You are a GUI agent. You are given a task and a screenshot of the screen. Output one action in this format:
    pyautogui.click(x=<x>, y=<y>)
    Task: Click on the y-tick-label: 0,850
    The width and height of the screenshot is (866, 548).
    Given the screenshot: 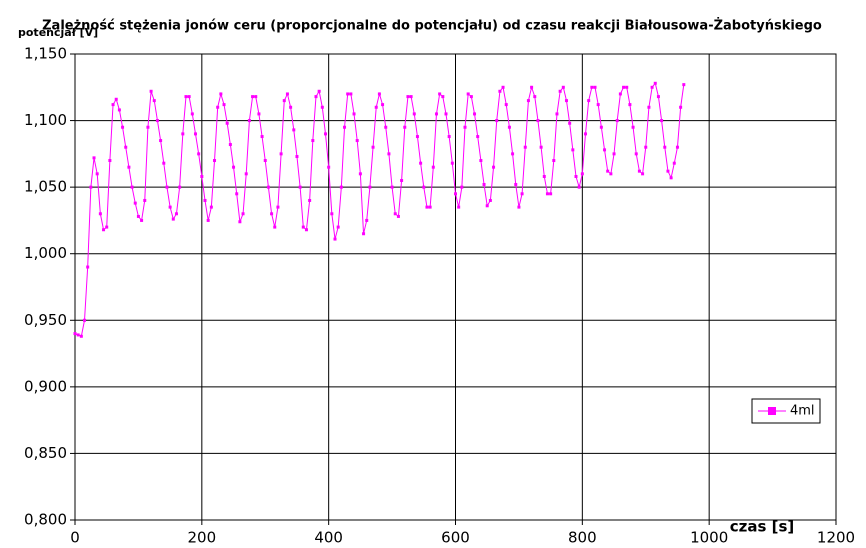 What is the action you would take?
    pyautogui.click(x=45, y=453)
    